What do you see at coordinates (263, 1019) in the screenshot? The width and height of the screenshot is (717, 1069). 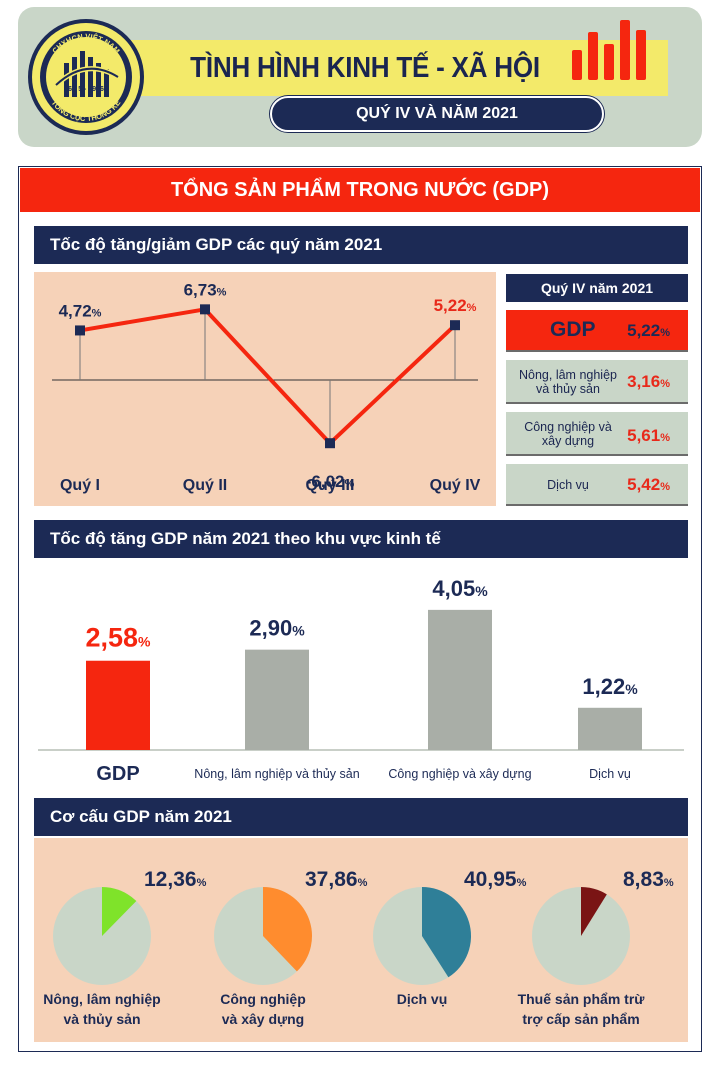 I see `pie-label-2-line2: và xây dựng` at bounding box center [263, 1019].